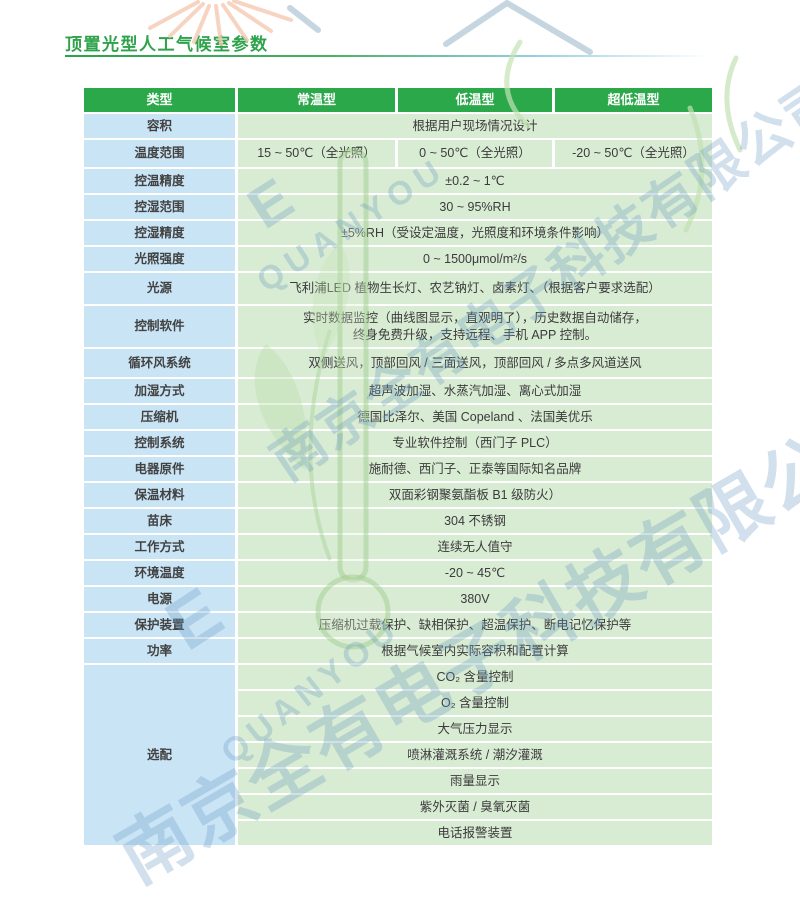 This screenshot has width=800, height=912. Describe the element at coordinates (159, 153) in the screenshot. I see `row-label-temp-range: 温度范围` at that location.